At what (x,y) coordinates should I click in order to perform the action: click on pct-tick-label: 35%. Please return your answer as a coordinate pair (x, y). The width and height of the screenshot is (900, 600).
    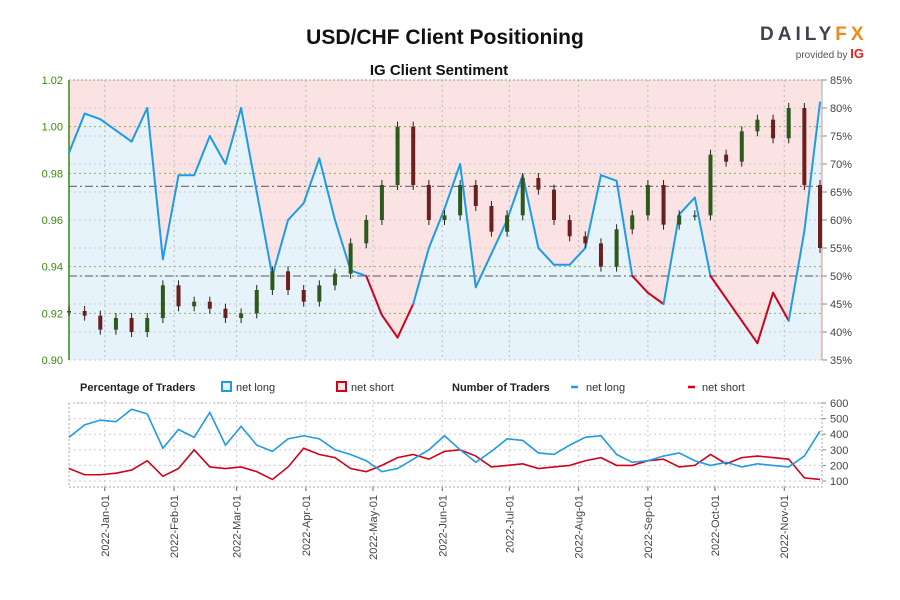
    Looking at the image, I should click on (841, 361).